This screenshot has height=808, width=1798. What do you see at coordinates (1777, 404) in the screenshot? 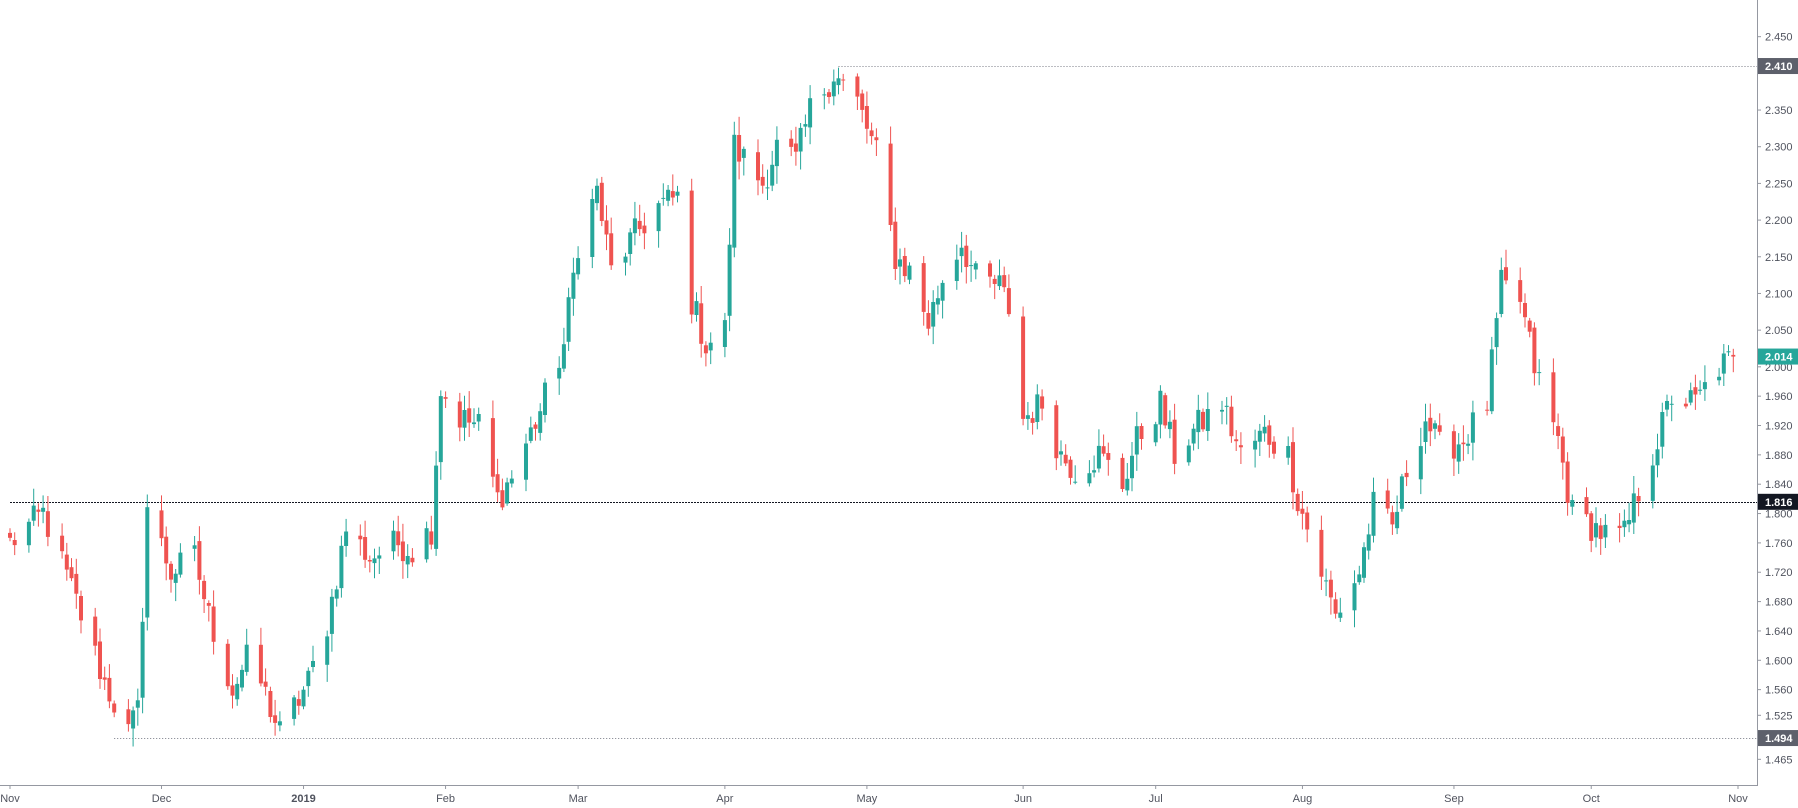
I see `y-axis-background` at bounding box center [1777, 404].